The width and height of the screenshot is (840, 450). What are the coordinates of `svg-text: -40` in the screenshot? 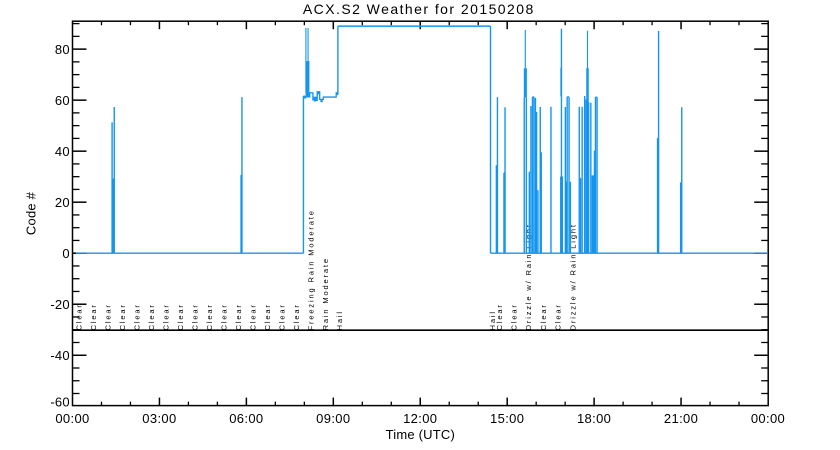 It's located at (59, 355).